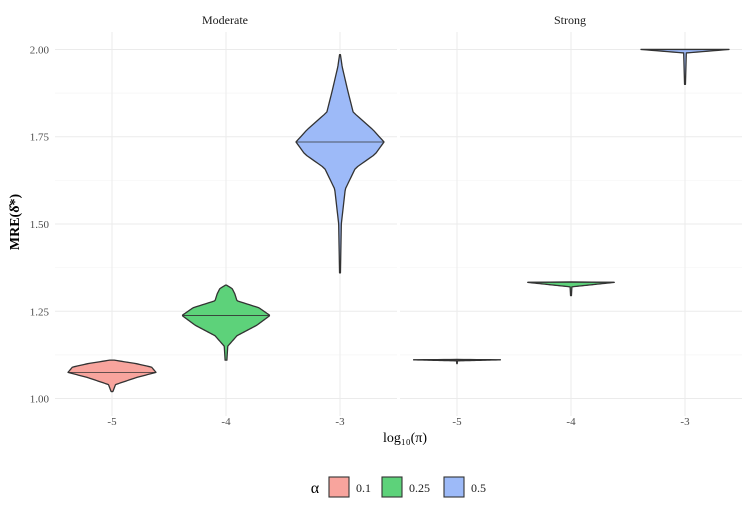  Describe the element at coordinates (571, 289) in the screenshot. I see `violin-strong--4` at that location.